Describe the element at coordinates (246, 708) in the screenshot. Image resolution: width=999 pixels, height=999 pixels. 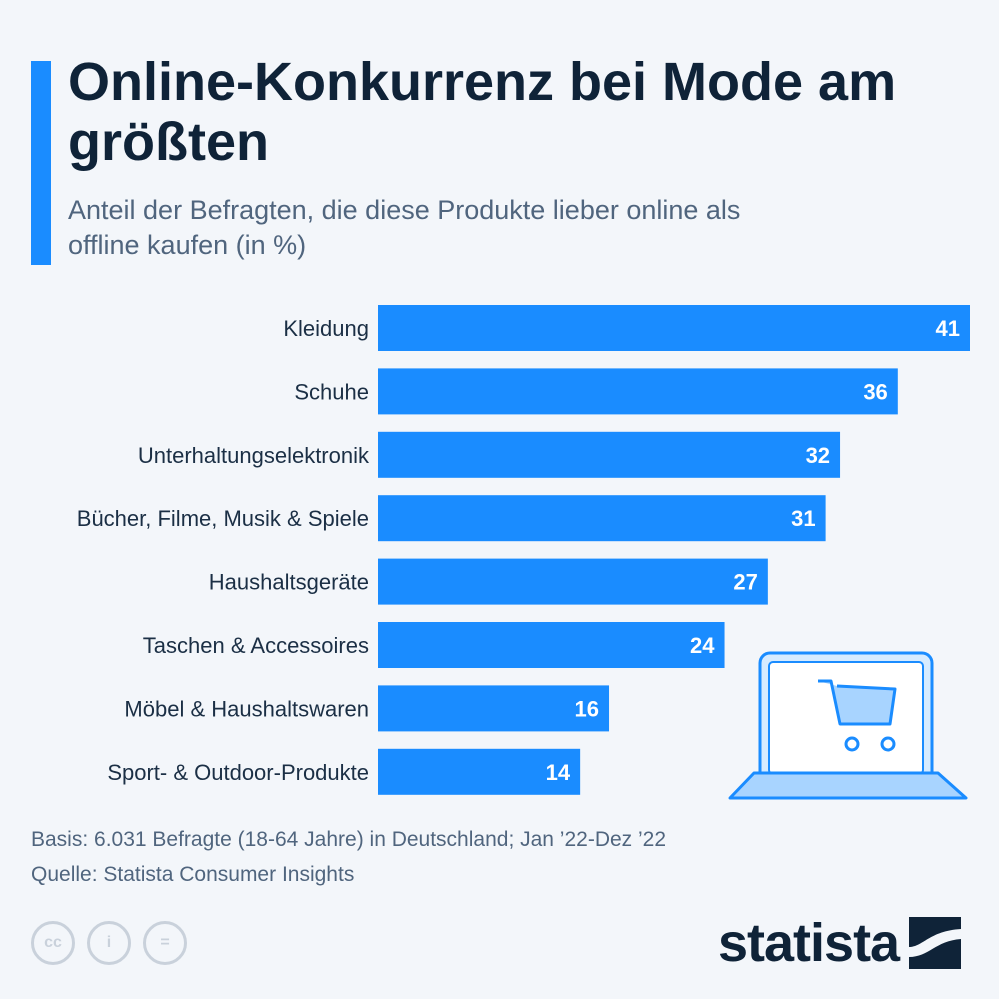
I see `category-label-6: Möbel & Haushaltswaren` at that location.